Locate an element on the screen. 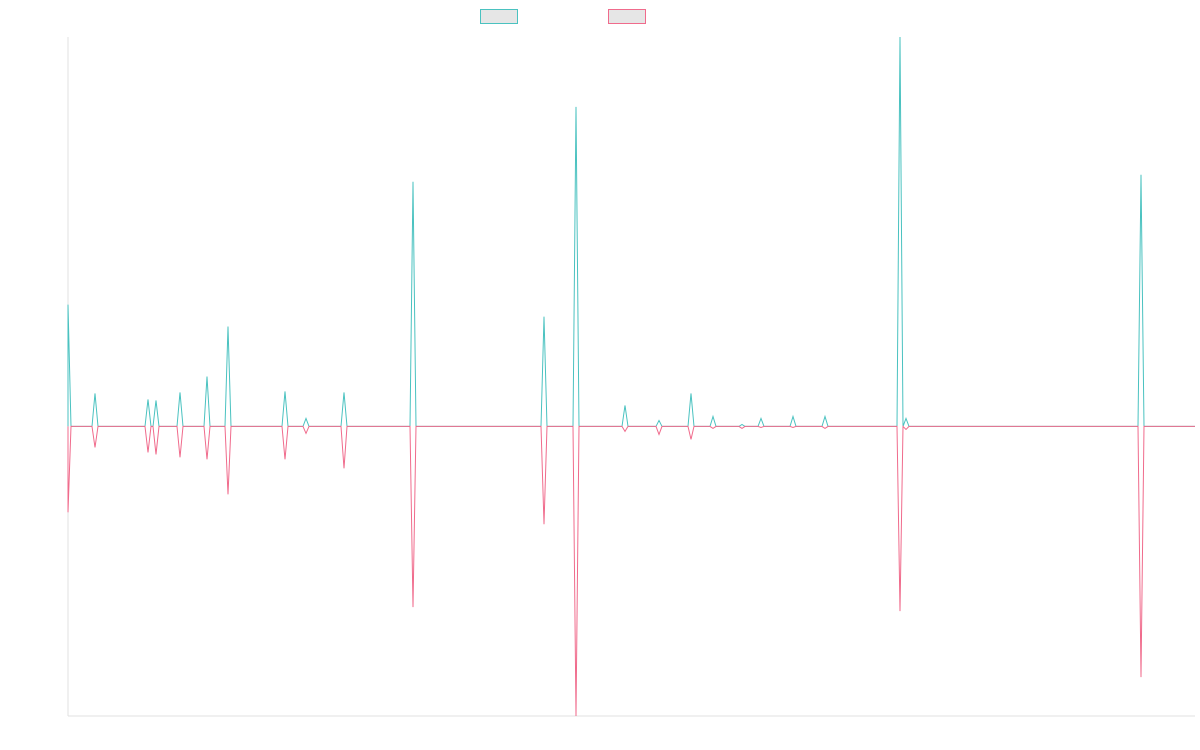 This screenshot has width=1200, height=750. legend-swatch-series-b is located at coordinates (627, 16).